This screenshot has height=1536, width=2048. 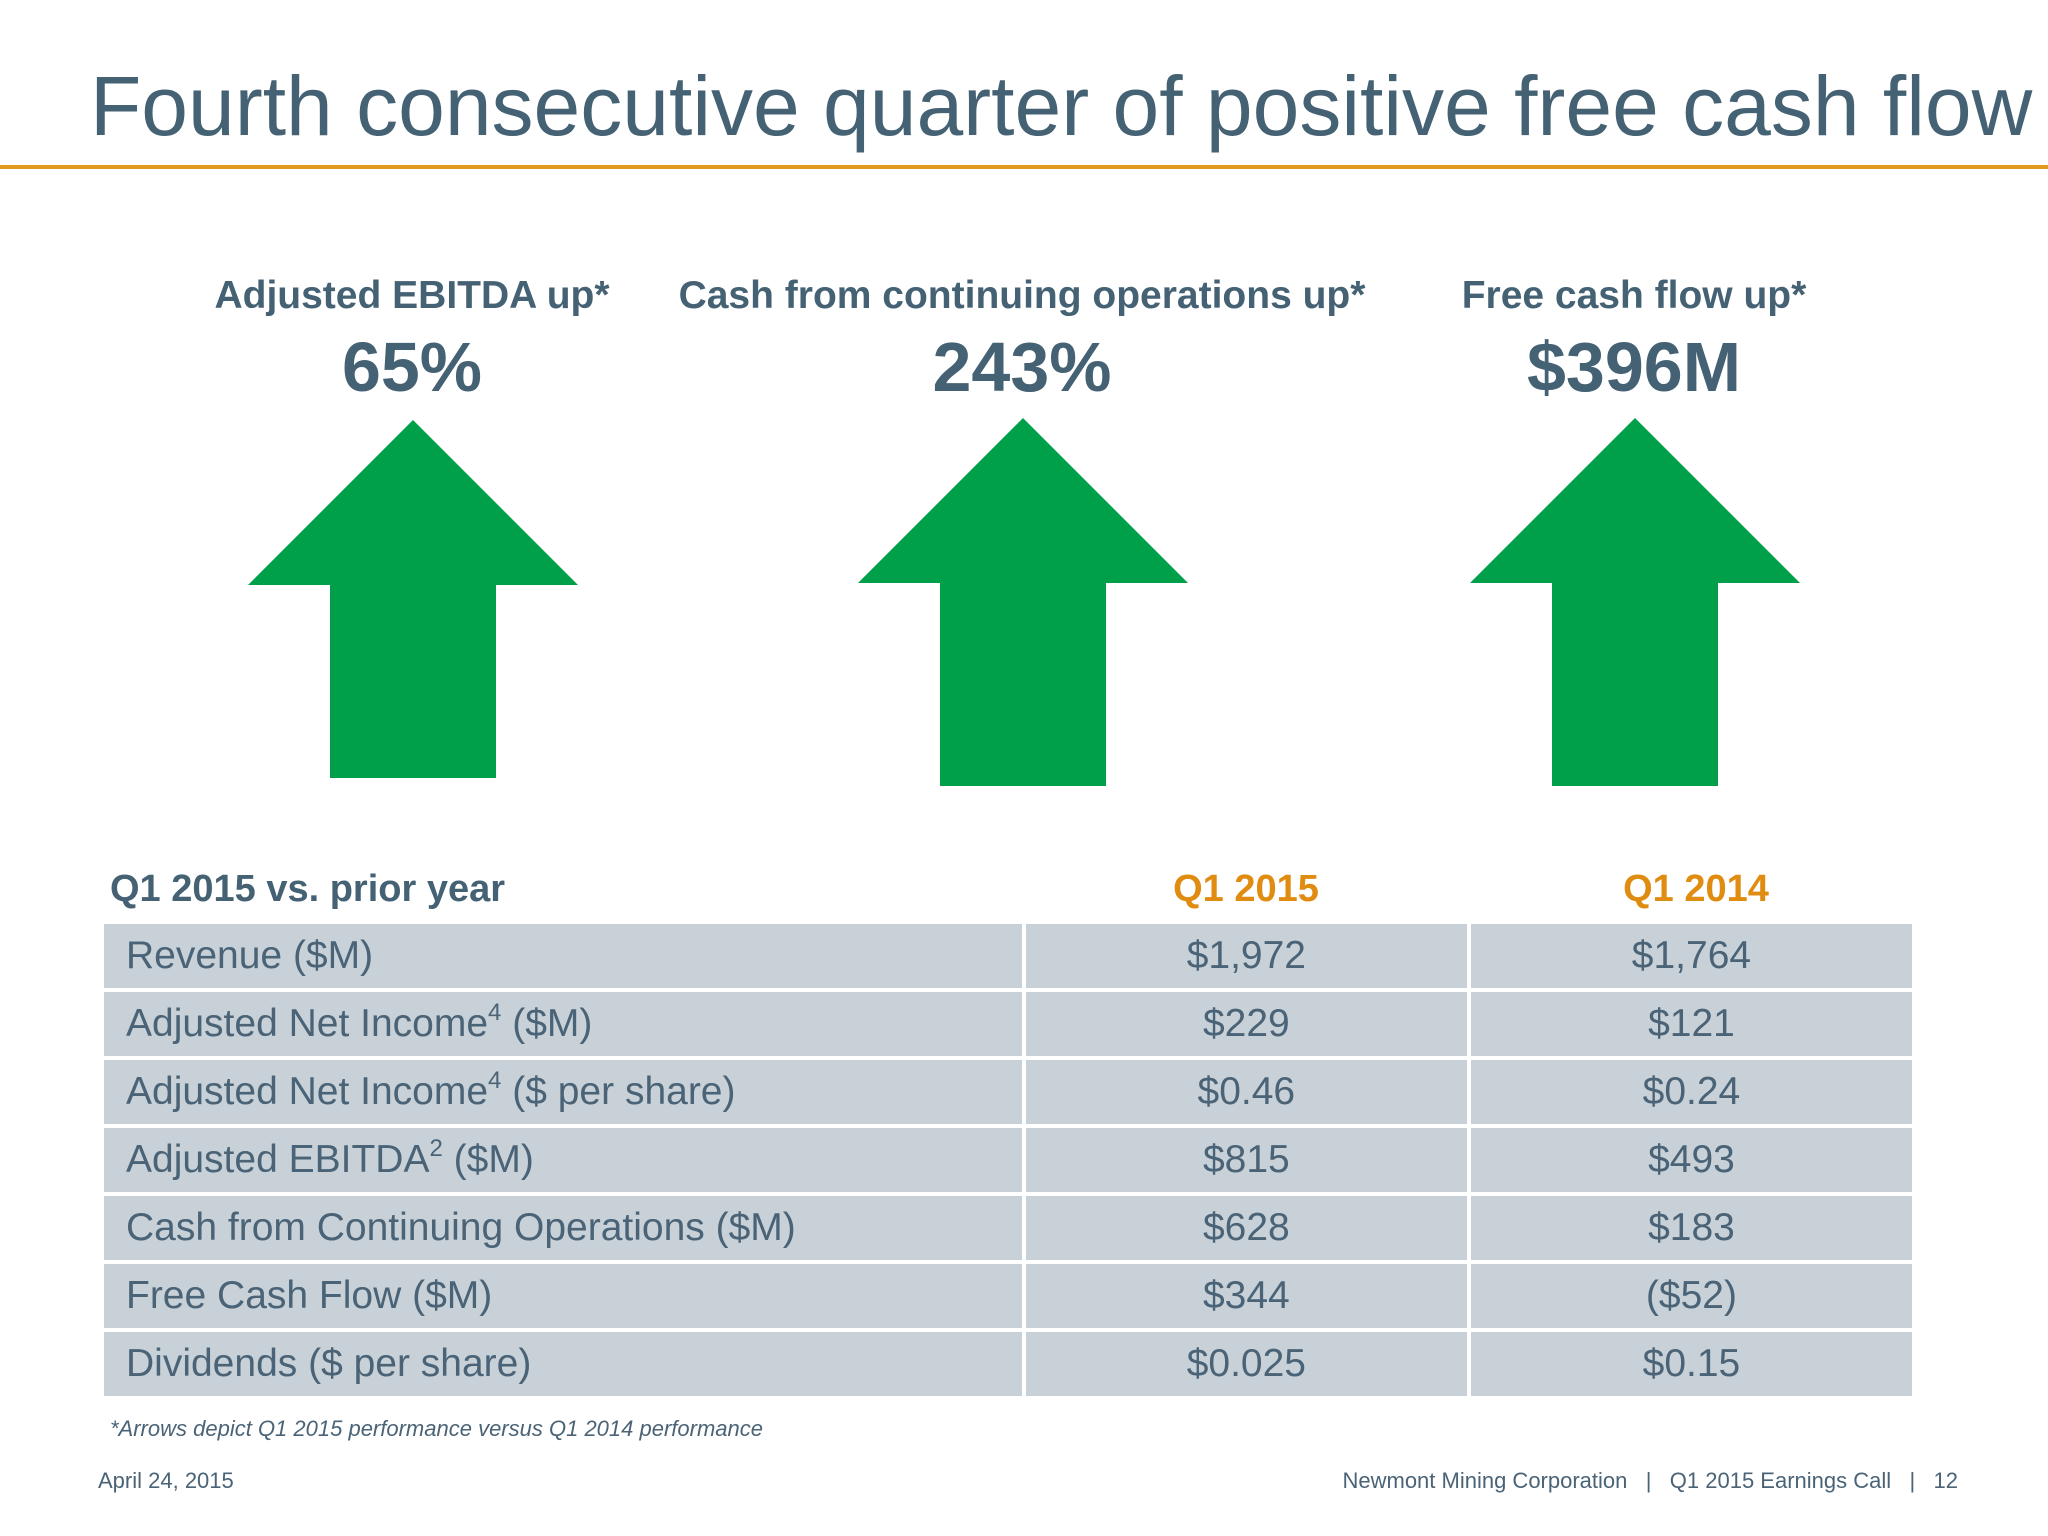 I want to click on metric-value: $396M, so click(x=1634, y=367).